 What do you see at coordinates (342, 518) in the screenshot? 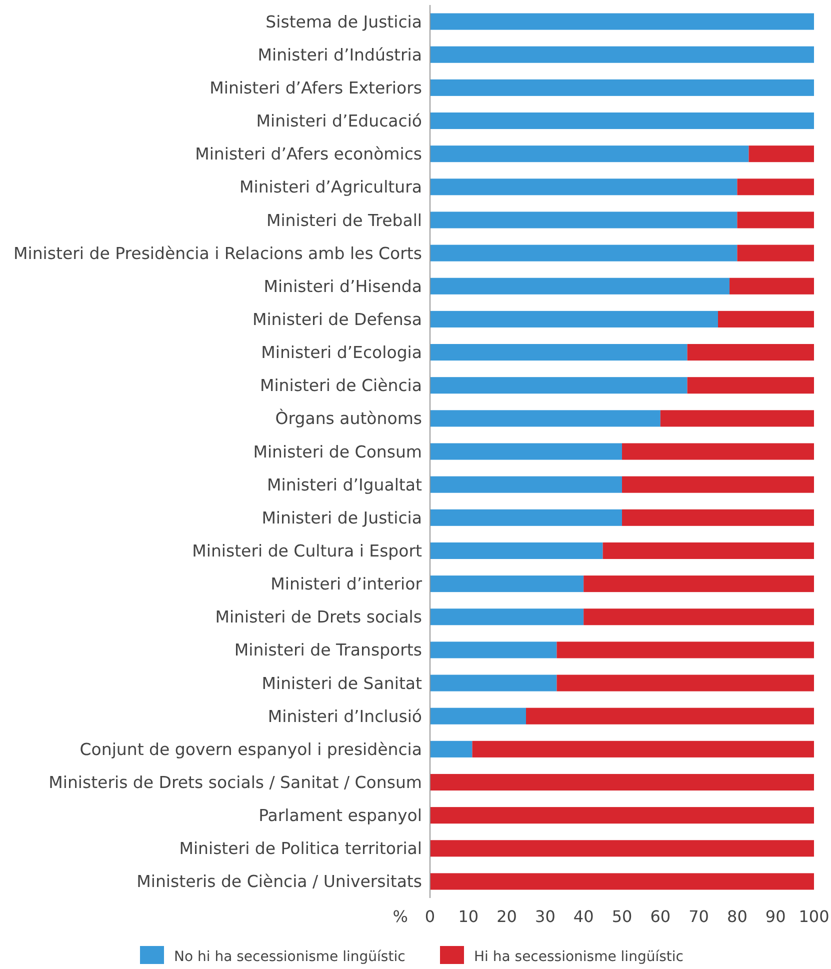
I see `y-tick-label: Ministeri de Justicia` at bounding box center [342, 518].